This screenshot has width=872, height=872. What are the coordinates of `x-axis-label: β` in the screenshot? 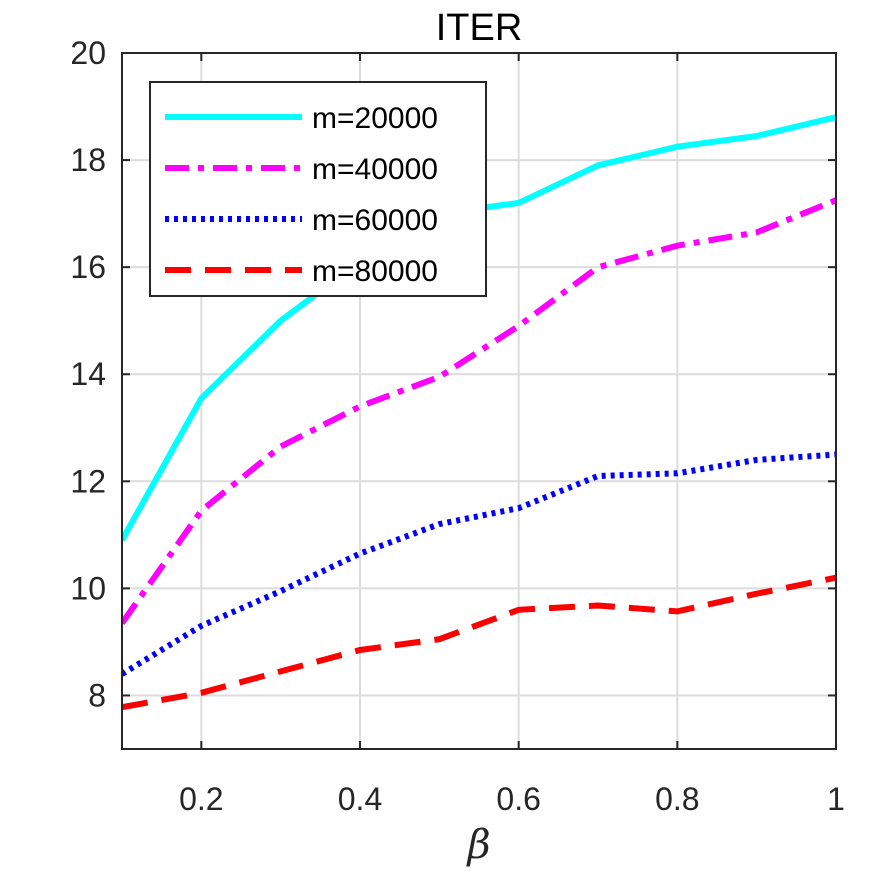 It's located at (477, 845).